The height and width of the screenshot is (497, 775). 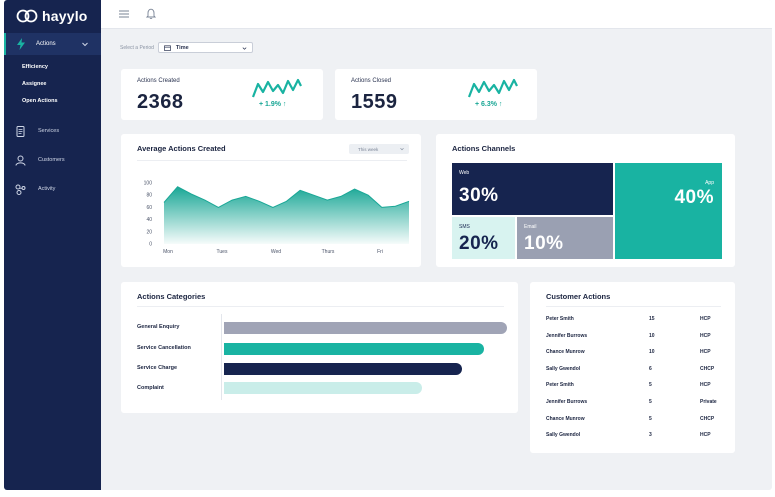 What do you see at coordinates (150, 388) in the screenshot?
I see `bar-label: Complaint` at bounding box center [150, 388].